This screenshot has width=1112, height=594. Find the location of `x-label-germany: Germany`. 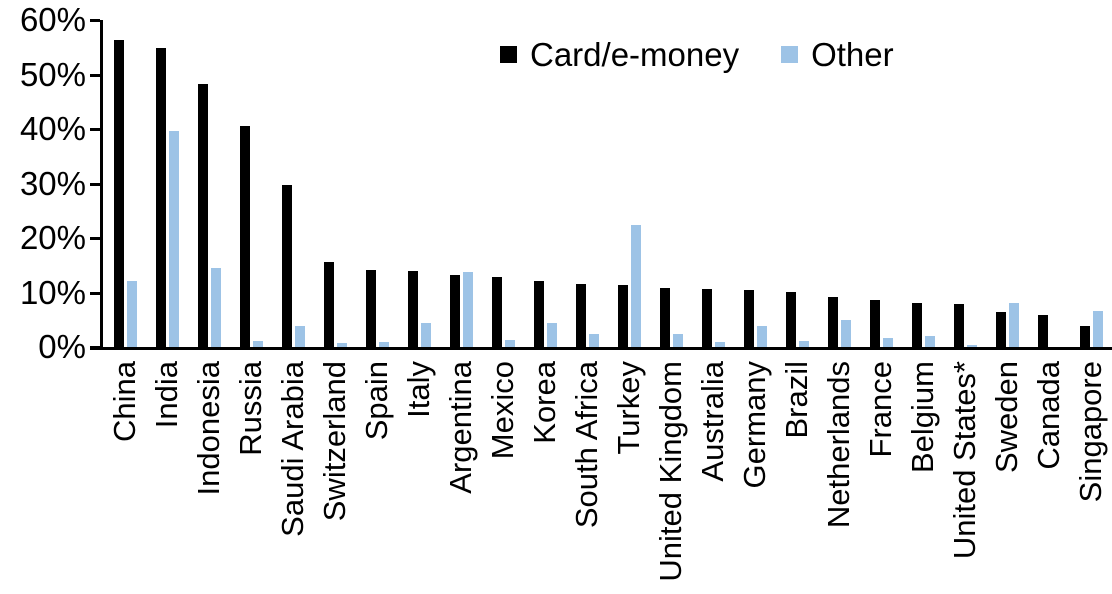

x-label-germany: Germany is located at coordinates (754, 425).